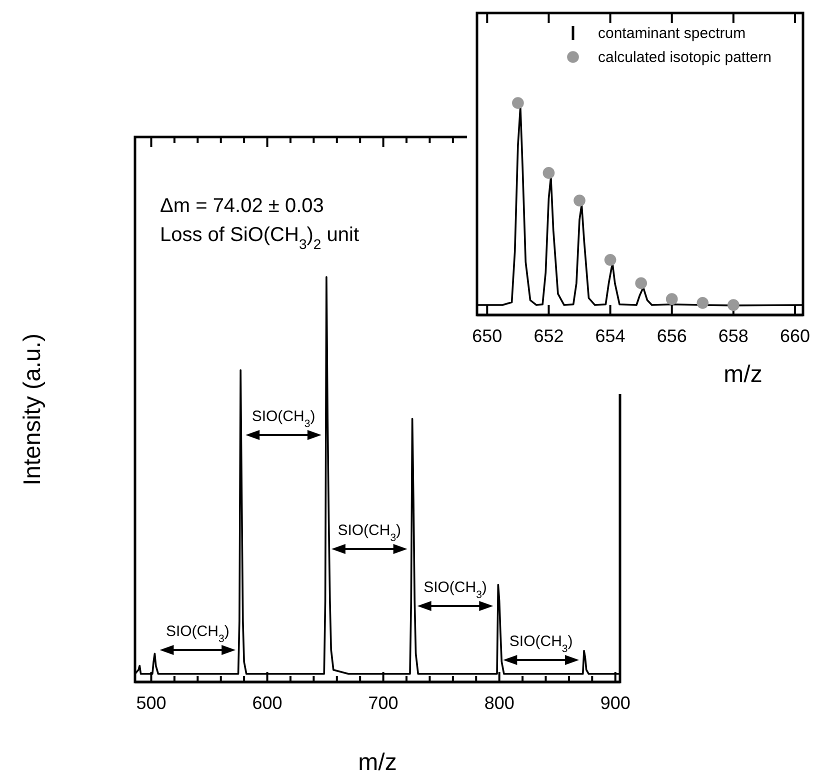  I want to click on x-tick-label: 658, so click(733, 336).